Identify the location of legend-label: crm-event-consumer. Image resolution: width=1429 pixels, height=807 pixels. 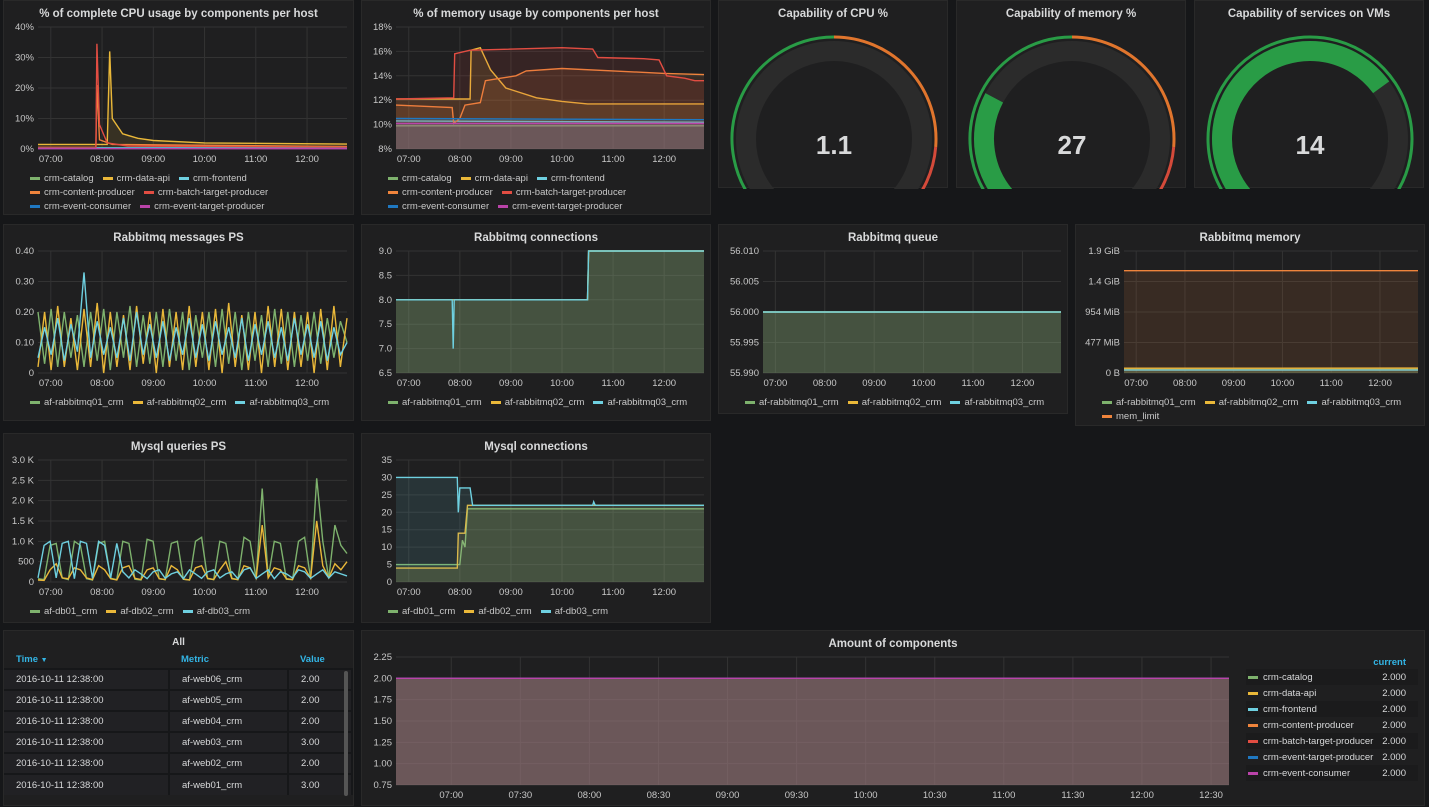
(87, 206).